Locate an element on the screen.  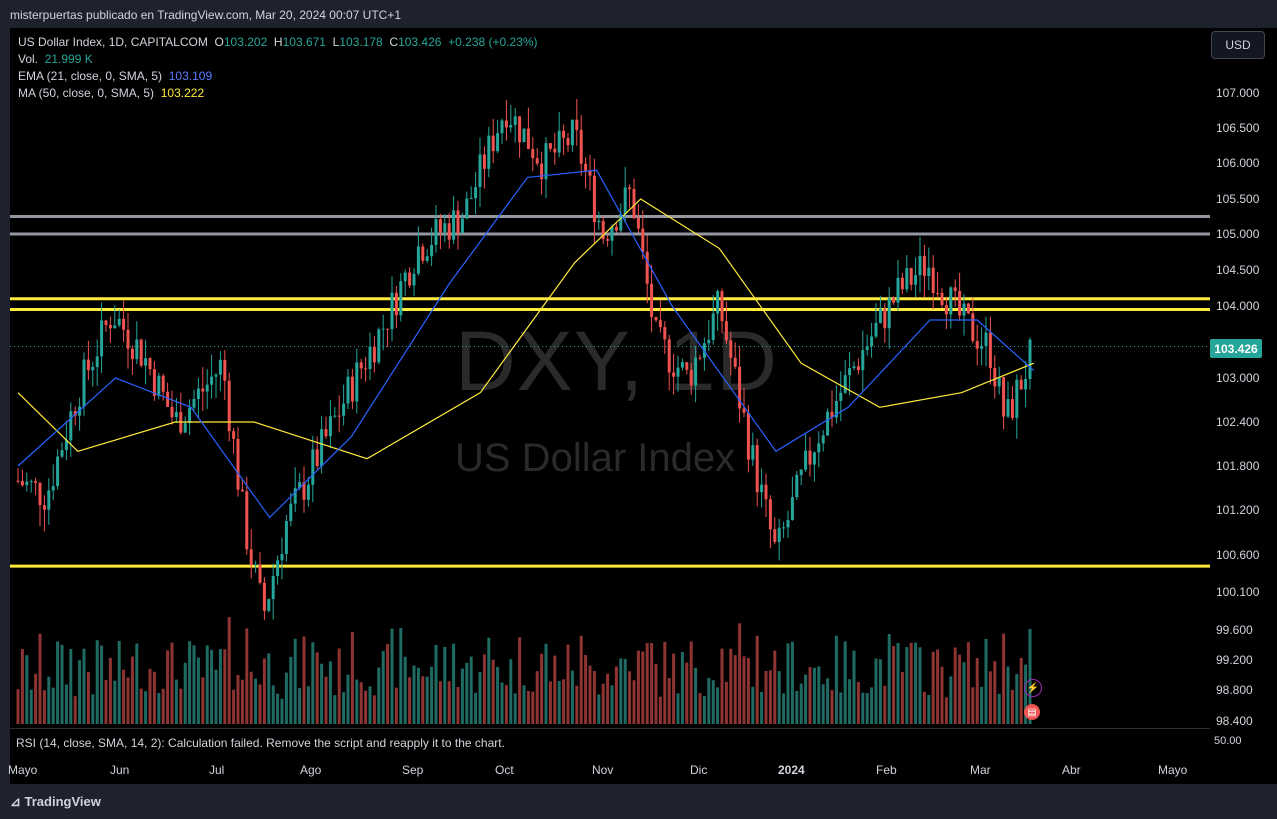
lightning-icon: ⚡ is located at coordinates (1033, 688).